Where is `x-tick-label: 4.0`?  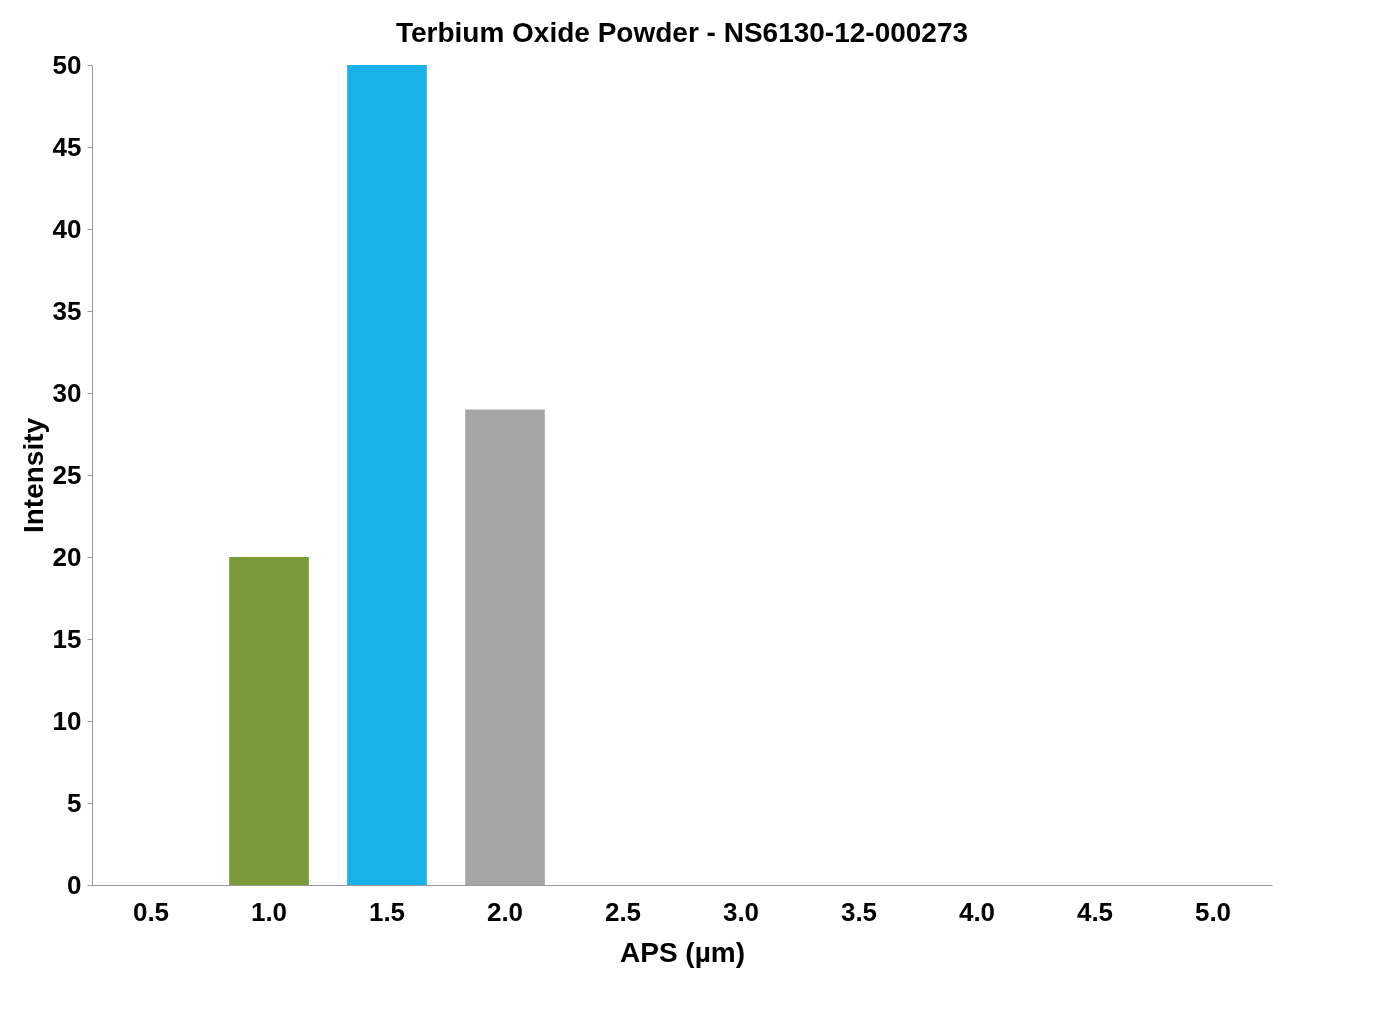 x-tick-label: 4.0 is located at coordinates (977, 911).